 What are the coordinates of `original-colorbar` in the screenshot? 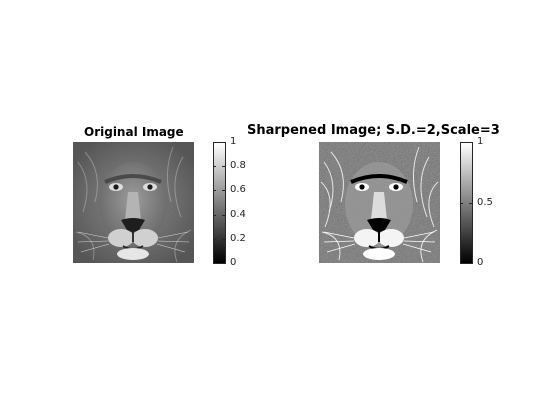 It's located at (219, 203).